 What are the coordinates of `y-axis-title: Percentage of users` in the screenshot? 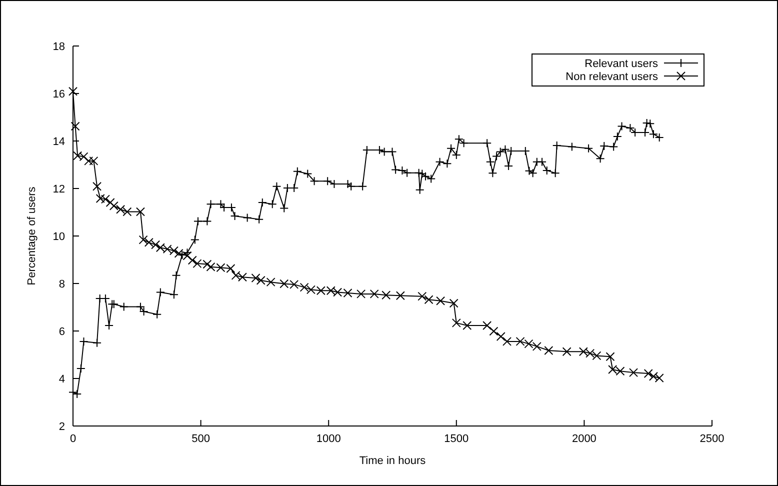 It's located at (32, 236).